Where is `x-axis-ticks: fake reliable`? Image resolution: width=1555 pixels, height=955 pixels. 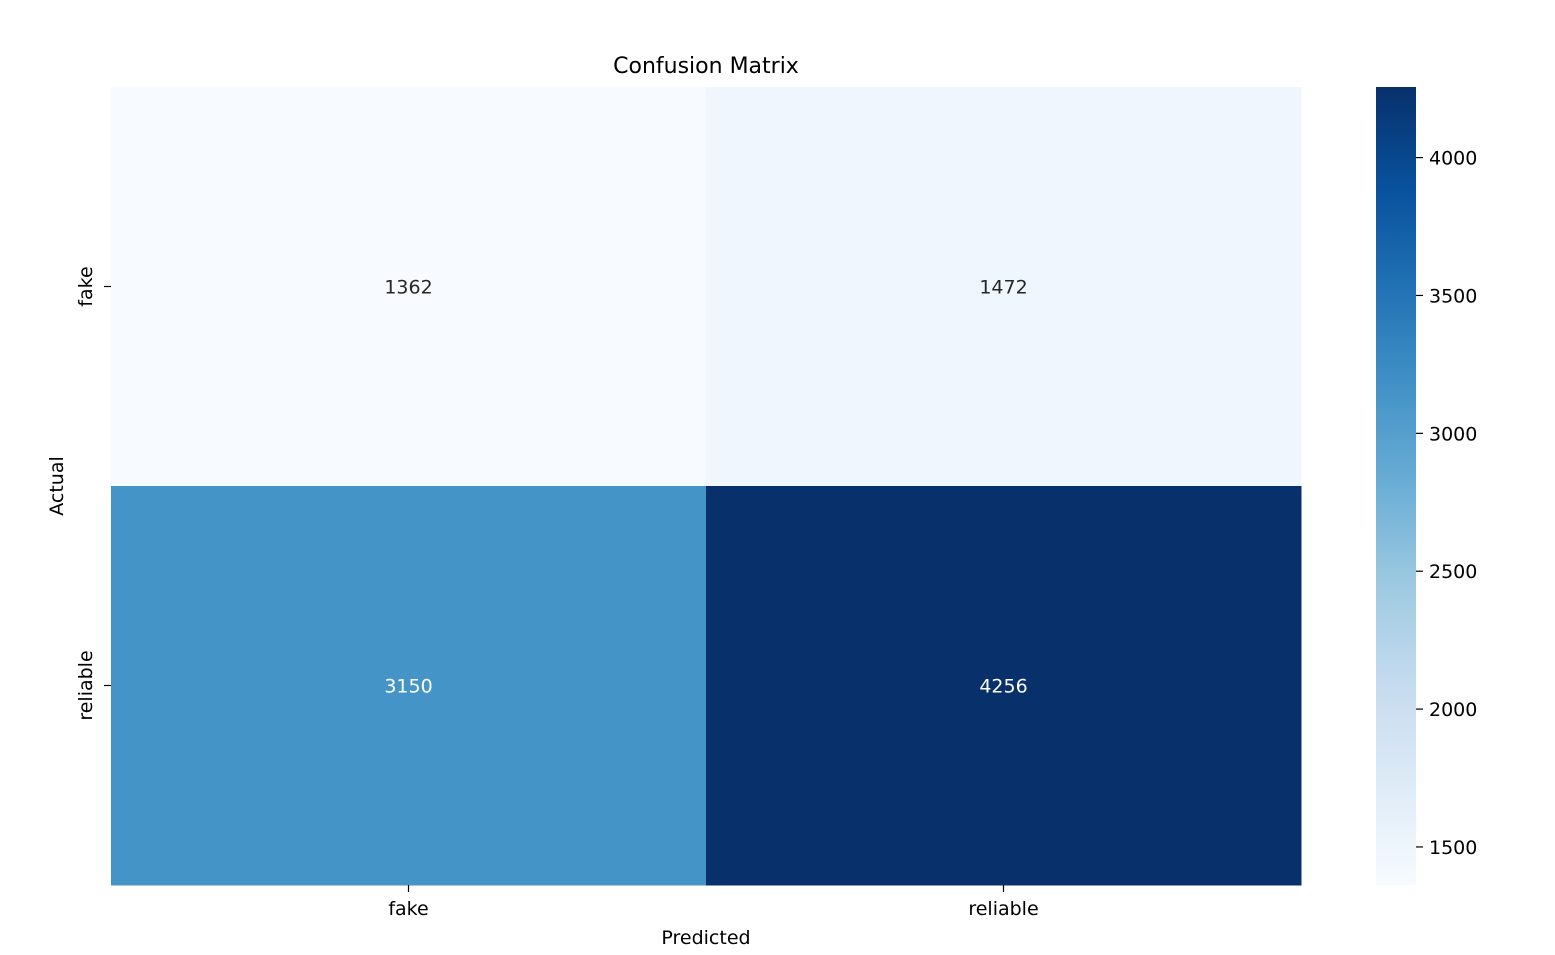
x-axis-ticks: fake reliable is located at coordinates (713, 902).